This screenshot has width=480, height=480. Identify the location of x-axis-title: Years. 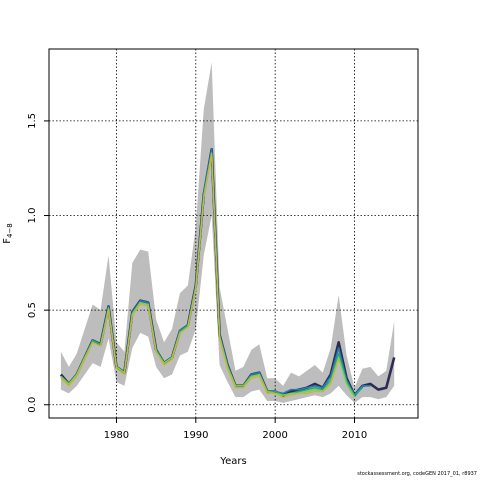
(232, 461).